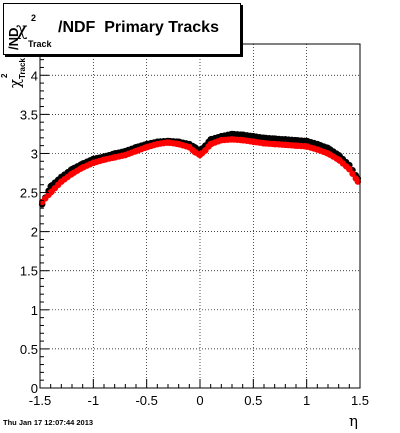 Image resolution: width=400 pixels, height=433 pixels. What do you see at coordinates (40, 44) in the screenshot?
I see `title-subscript: Track` at bounding box center [40, 44].